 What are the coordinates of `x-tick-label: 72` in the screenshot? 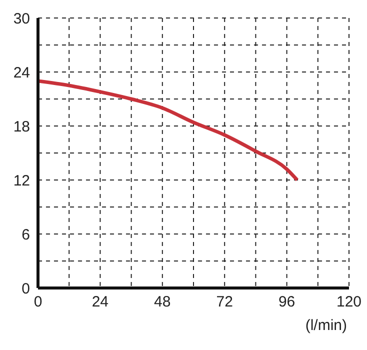 It's located at (224, 302).